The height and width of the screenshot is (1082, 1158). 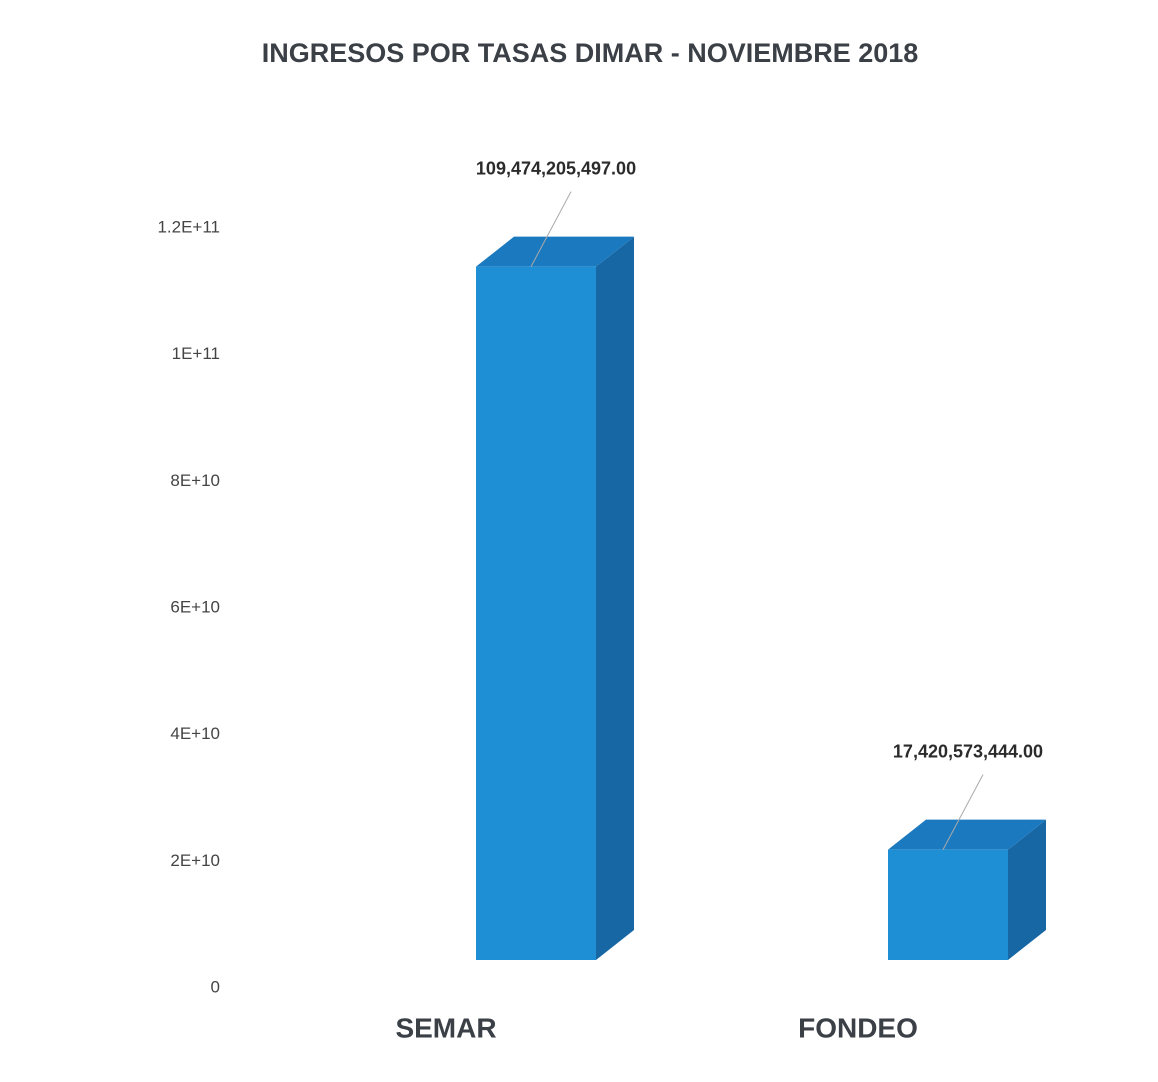 What do you see at coordinates (195, 733) in the screenshot?
I see `y-tick-label: 4E+10` at bounding box center [195, 733].